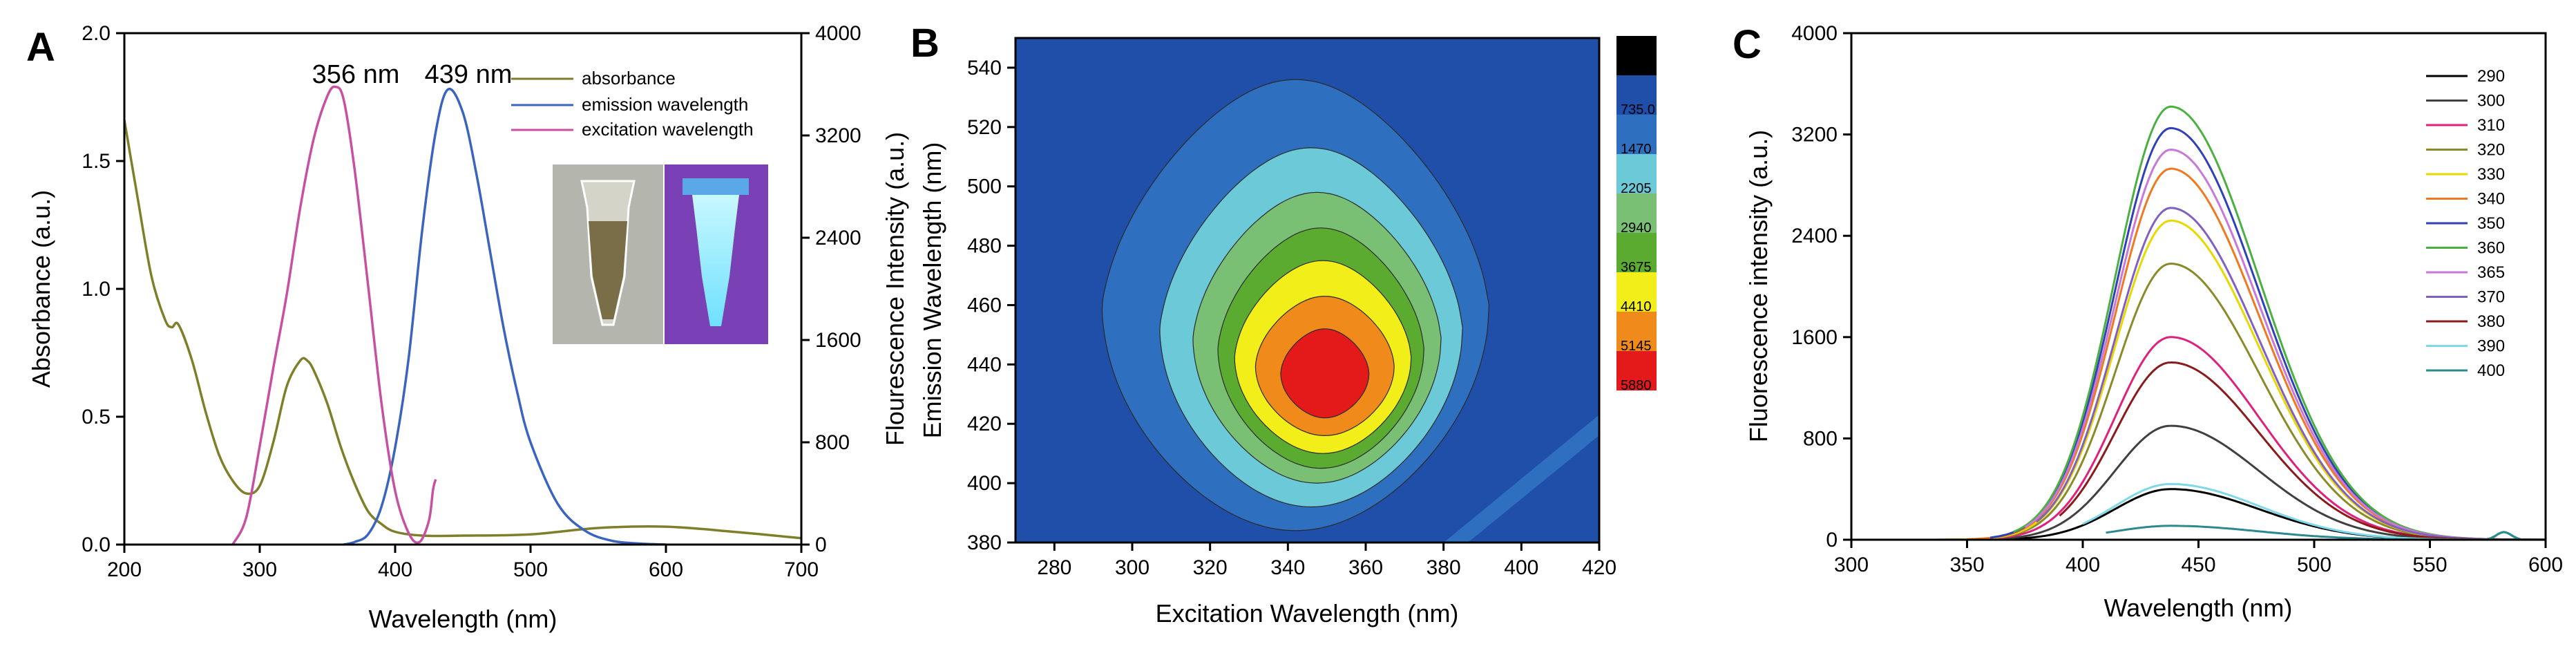 This screenshot has width=2576, height=651. What do you see at coordinates (660, 254) in the screenshot?
I see `inset-photo` at bounding box center [660, 254].